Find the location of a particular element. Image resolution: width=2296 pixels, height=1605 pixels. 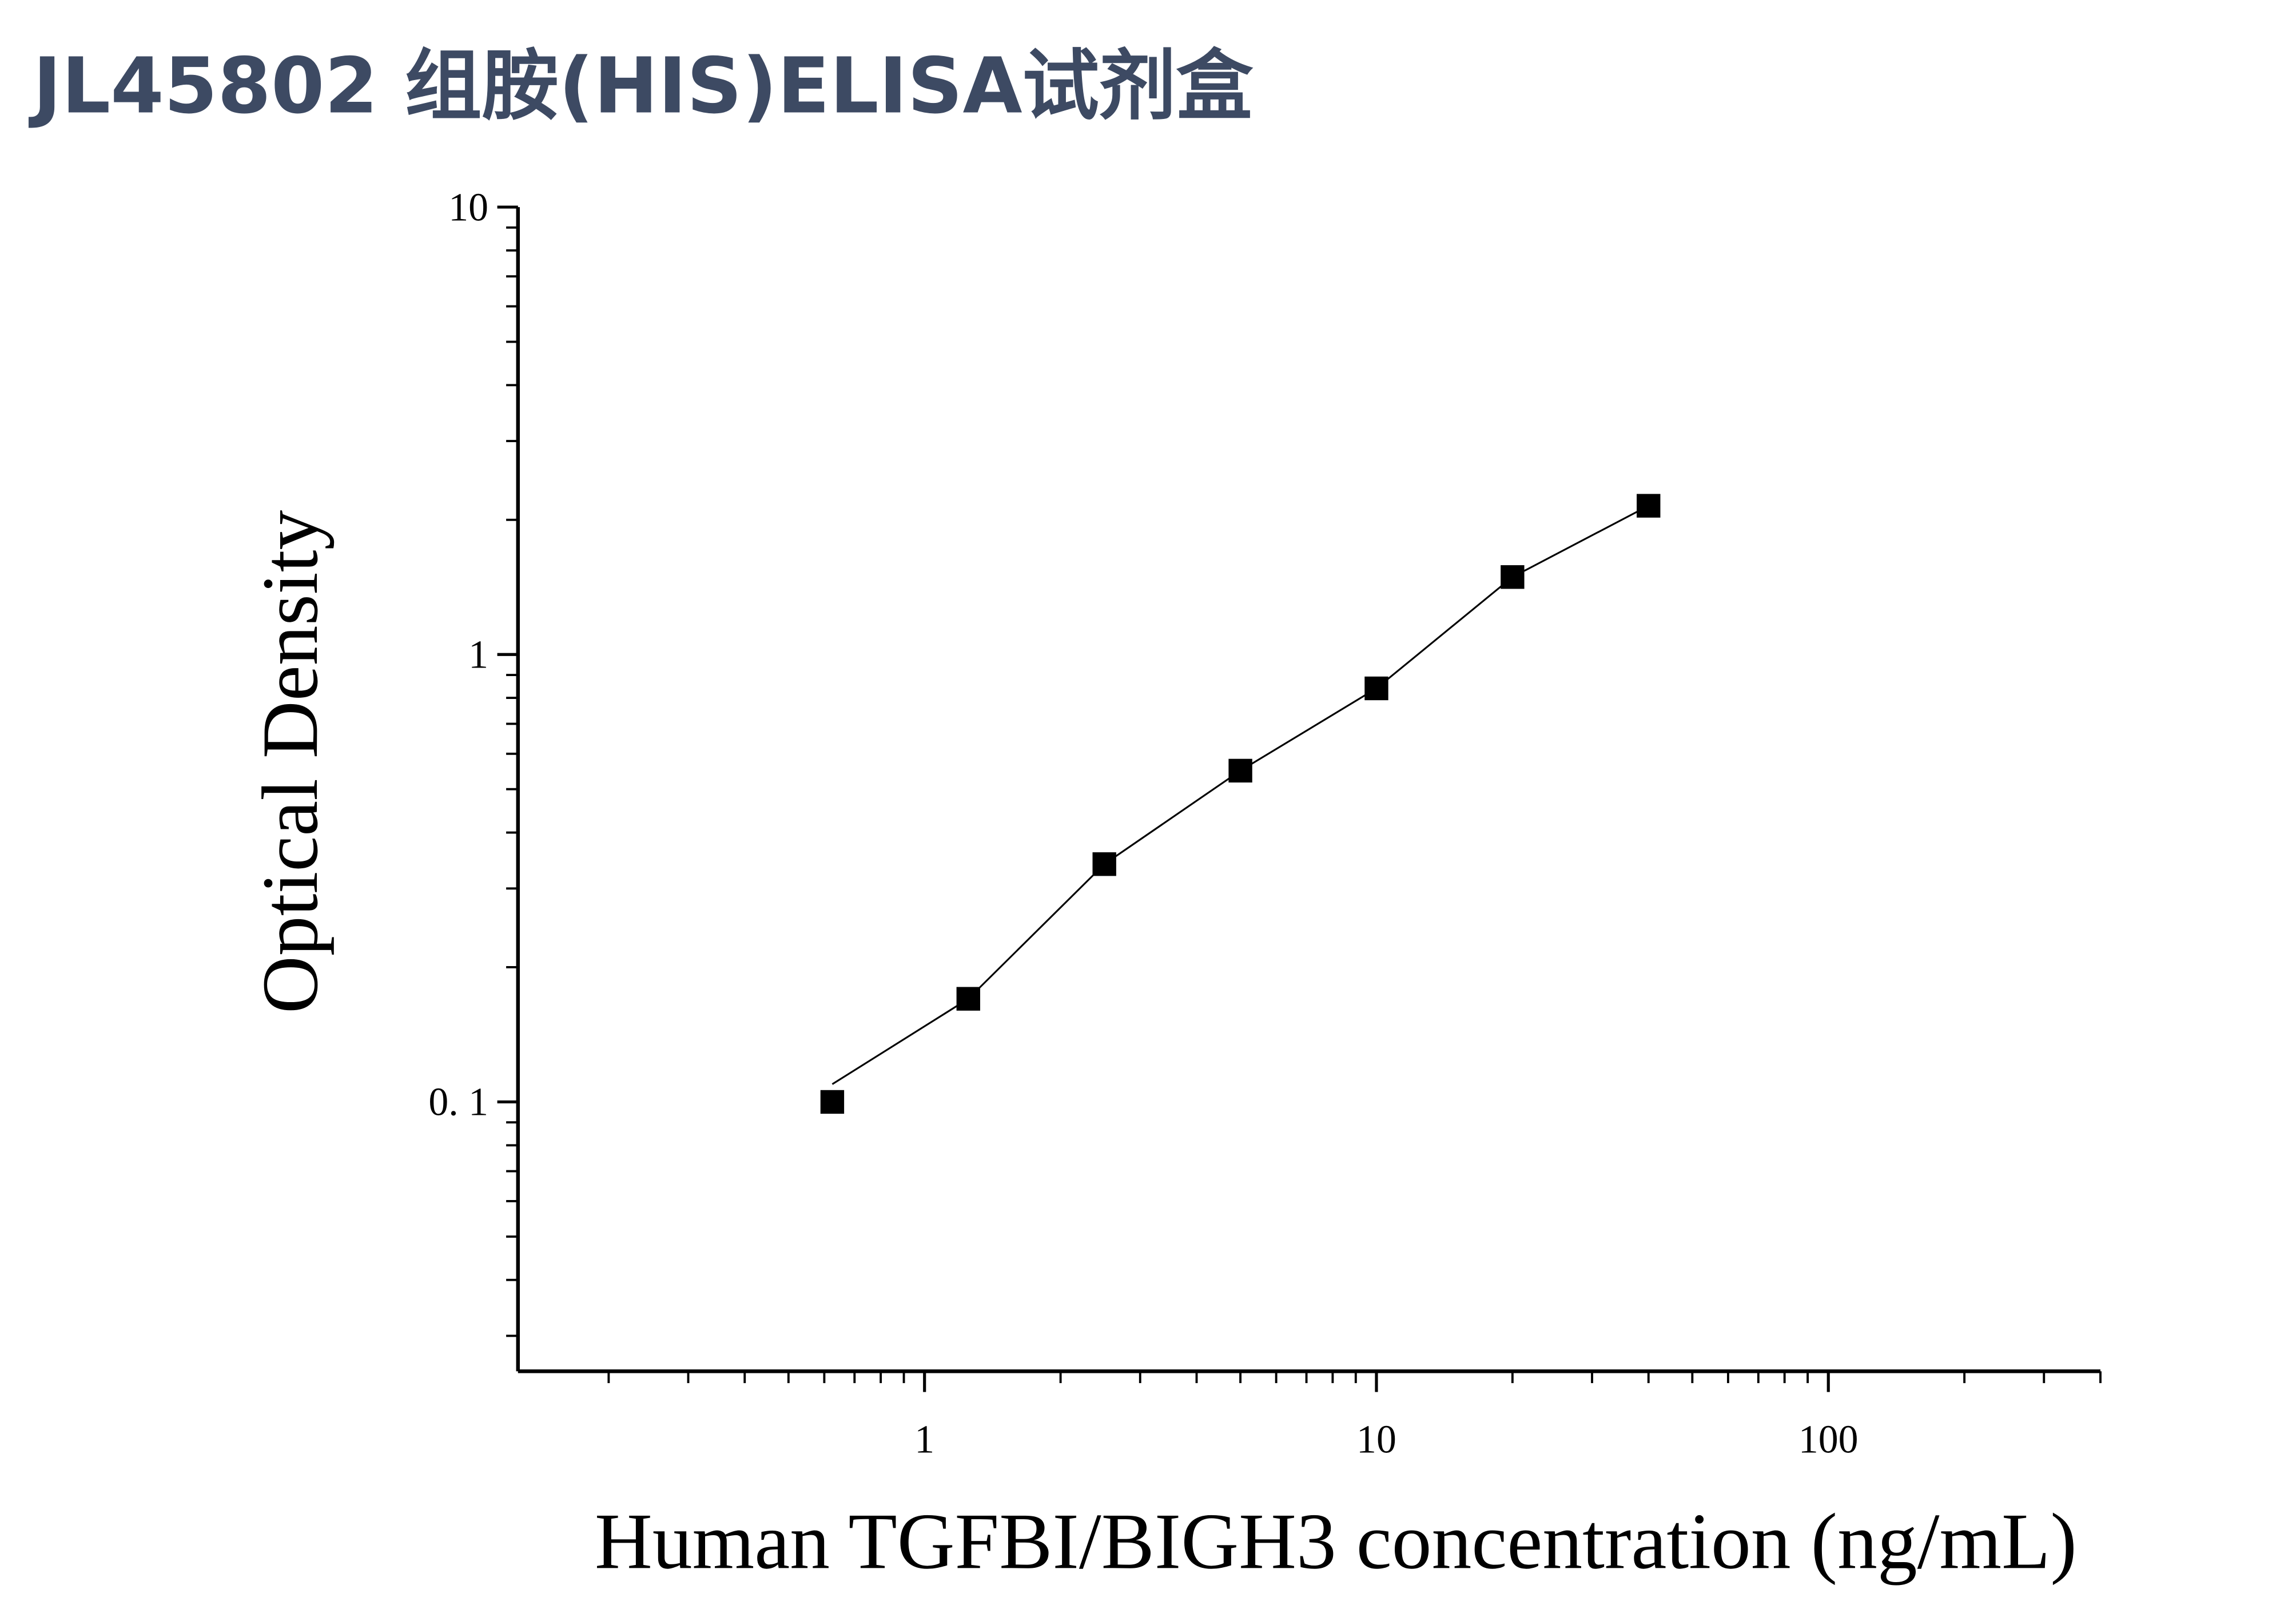

x-tick-label: 10 is located at coordinates (1376, 1440).